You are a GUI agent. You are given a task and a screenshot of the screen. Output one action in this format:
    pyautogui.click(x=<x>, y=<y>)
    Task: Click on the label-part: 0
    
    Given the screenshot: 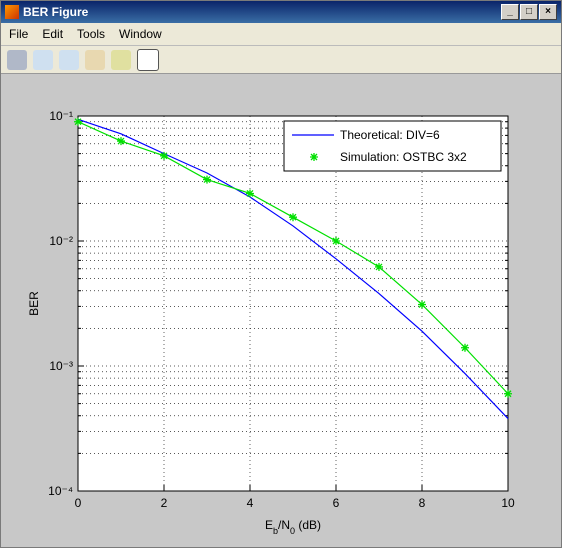 What is the action you would take?
    pyautogui.click(x=292, y=531)
    